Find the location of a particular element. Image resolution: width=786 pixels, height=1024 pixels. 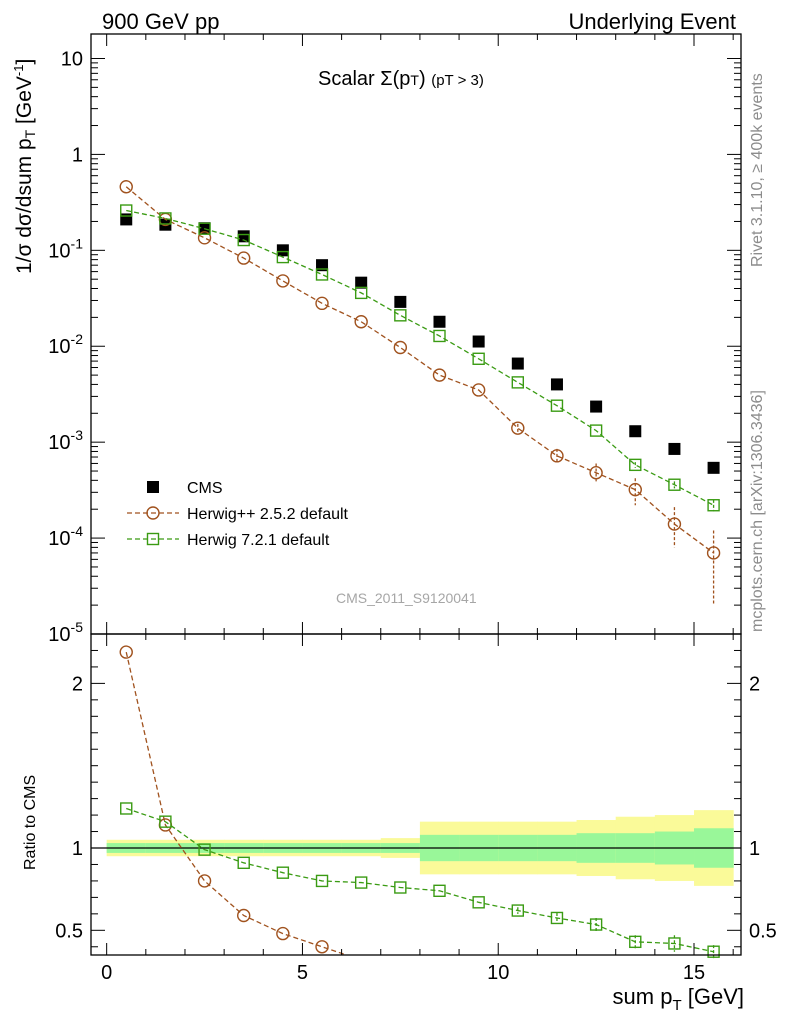

x-axis-label: sum pT [GeV] is located at coordinates (678, 999).